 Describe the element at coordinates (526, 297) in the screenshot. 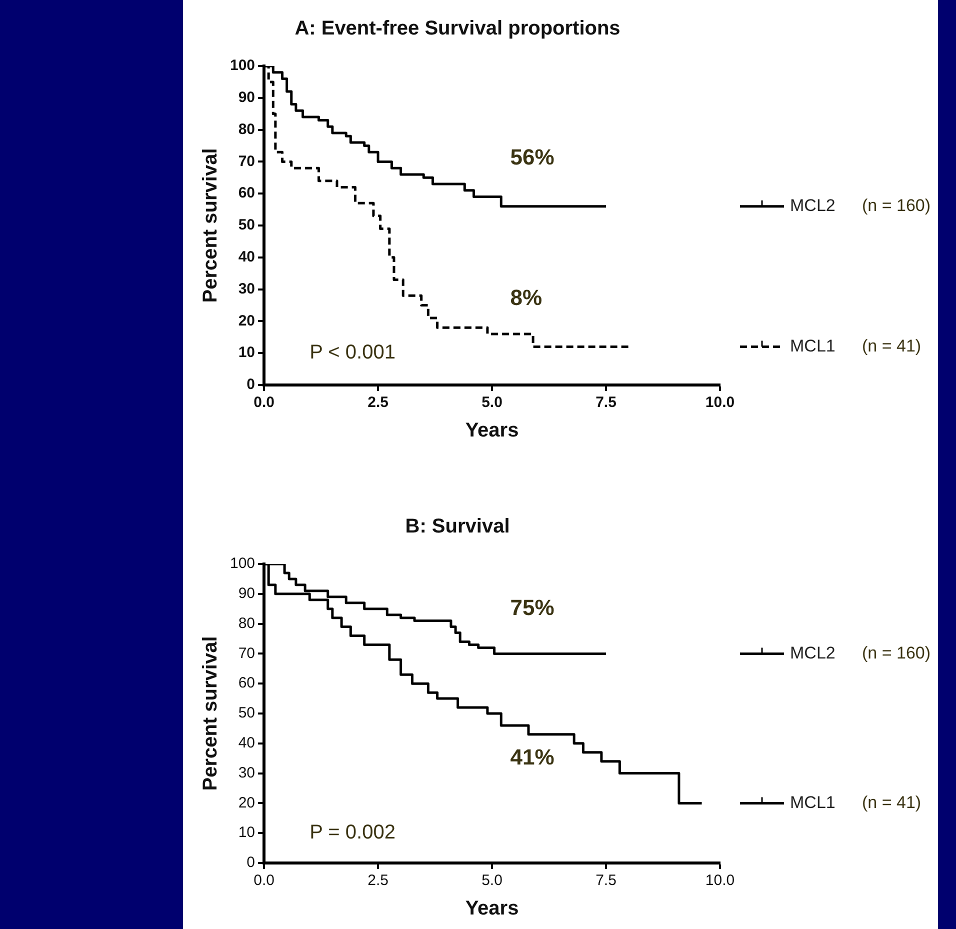

I see `annotation: 8%` at that location.